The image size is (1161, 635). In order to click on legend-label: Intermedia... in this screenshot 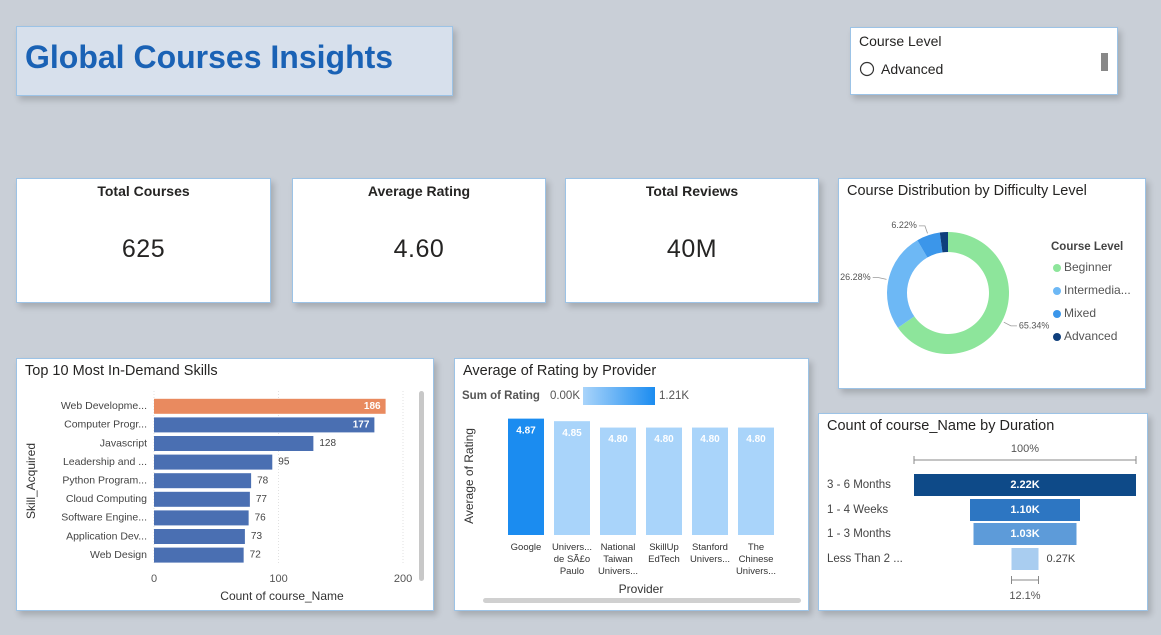, I will do `click(1097, 290)`.